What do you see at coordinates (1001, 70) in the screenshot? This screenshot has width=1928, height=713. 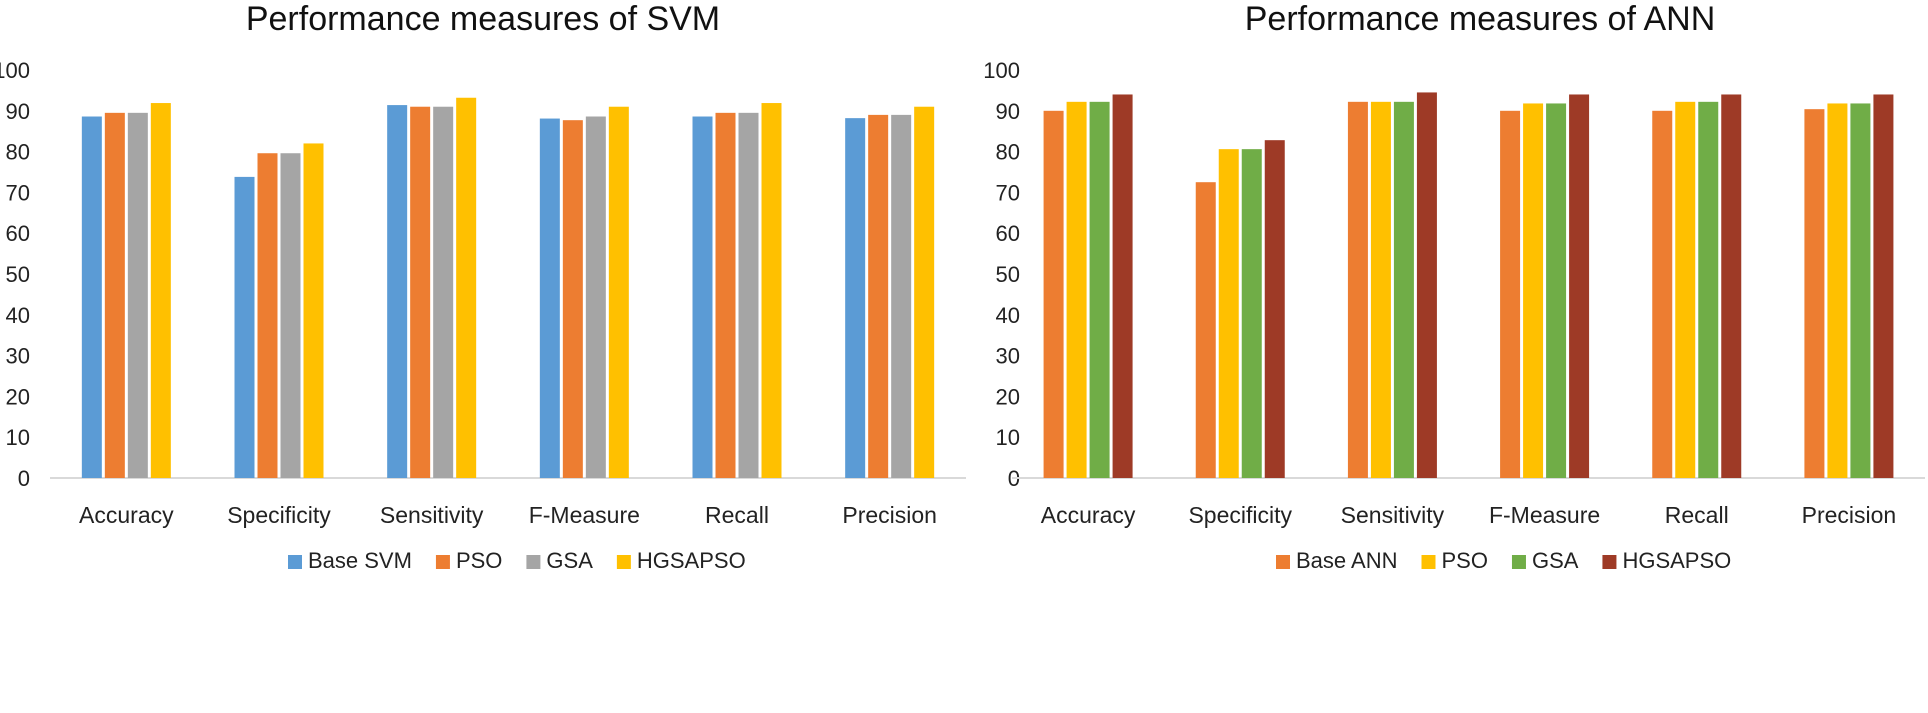 I see `y-tick-label: 100` at bounding box center [1001, 70].